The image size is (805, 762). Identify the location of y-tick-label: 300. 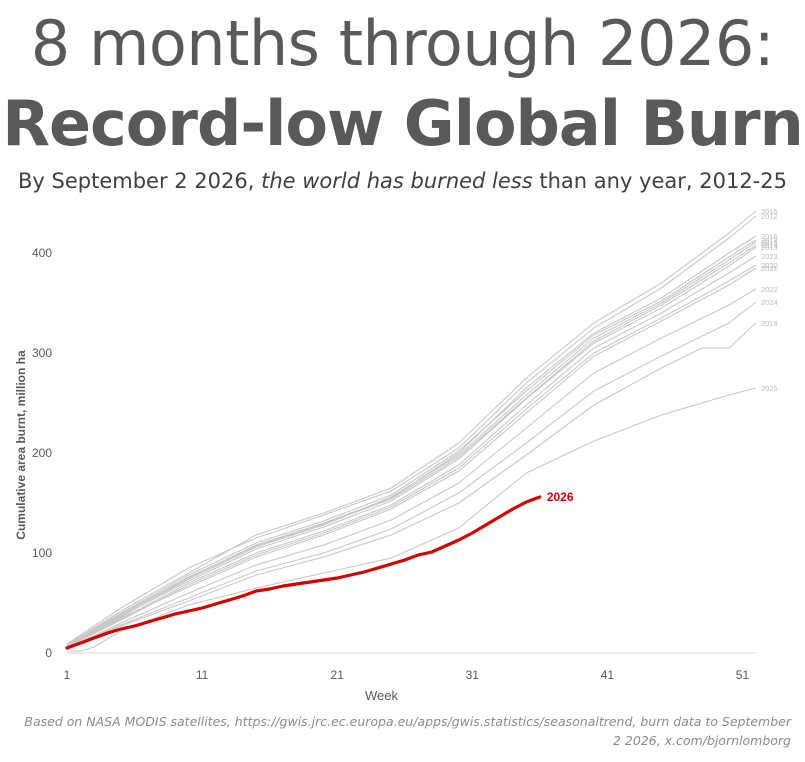
(42, 353).